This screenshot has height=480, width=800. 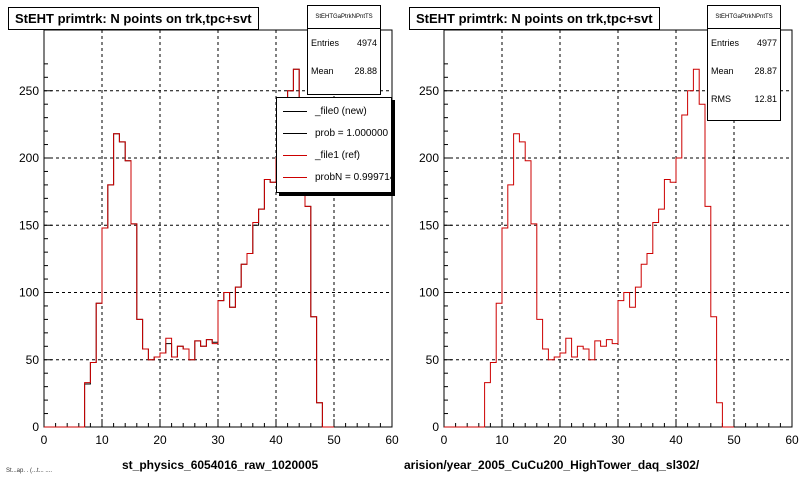 I want to click on chart-title-left: StEHT primtrk: N points on trk,tpc+svt, so click(x=133, y=18).